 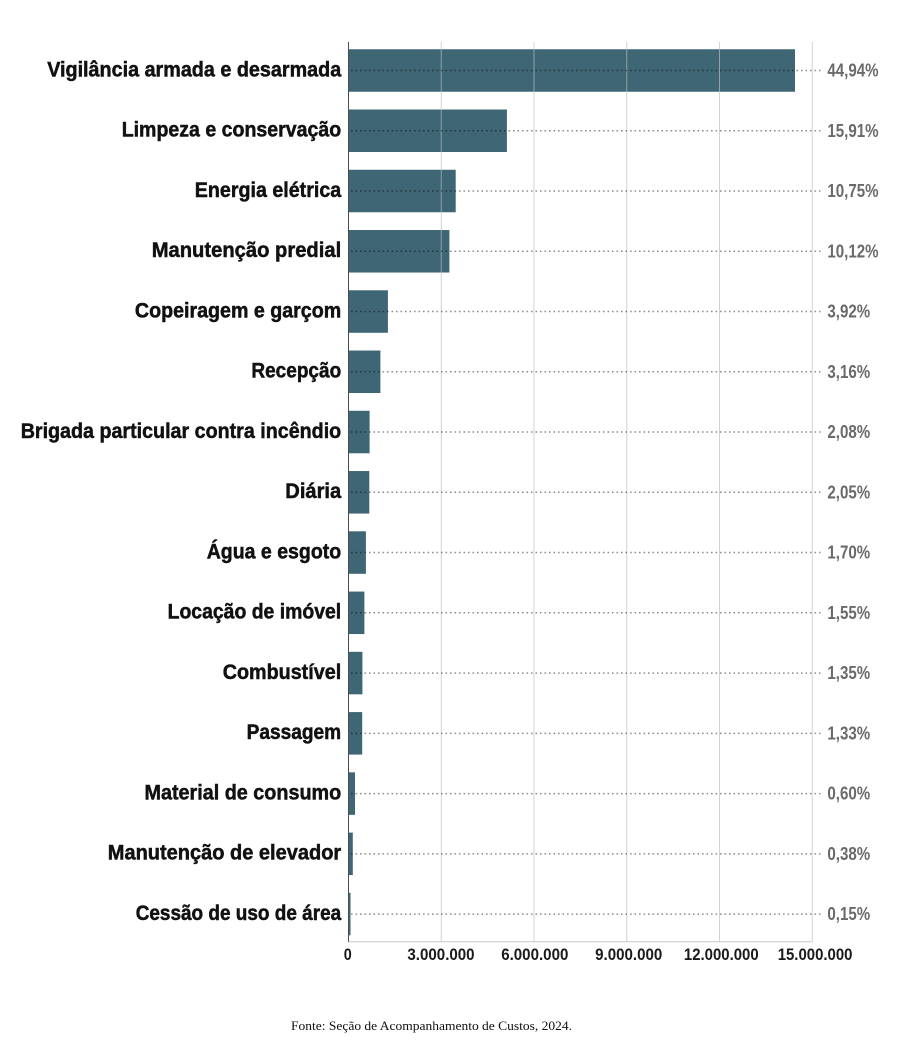 I want to click on svg-text: 15.000.000, so click(x=815, y=955).